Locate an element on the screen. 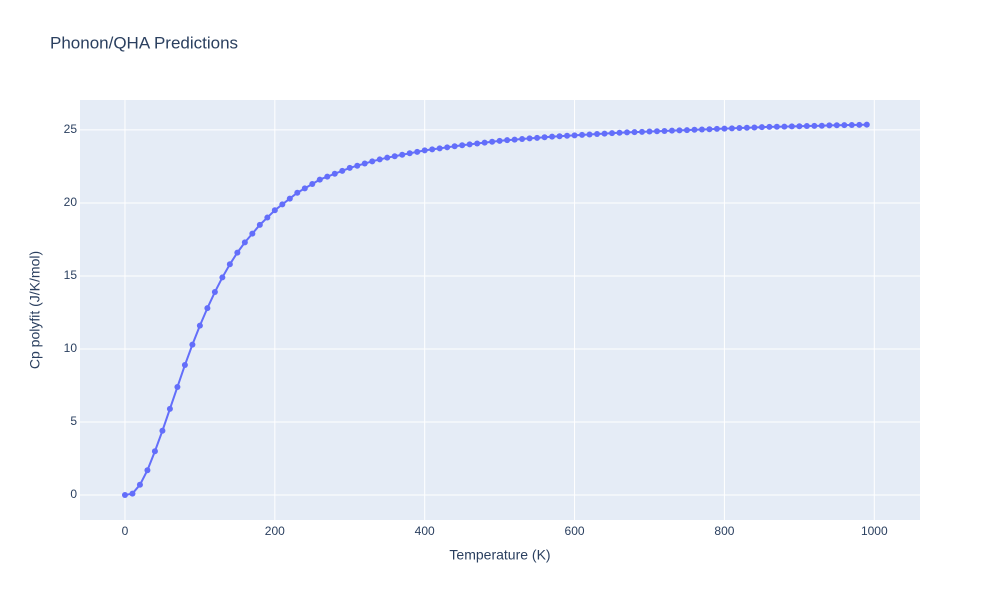  x-axis-title: Temperature (K) is located at coordinates (499, 555).